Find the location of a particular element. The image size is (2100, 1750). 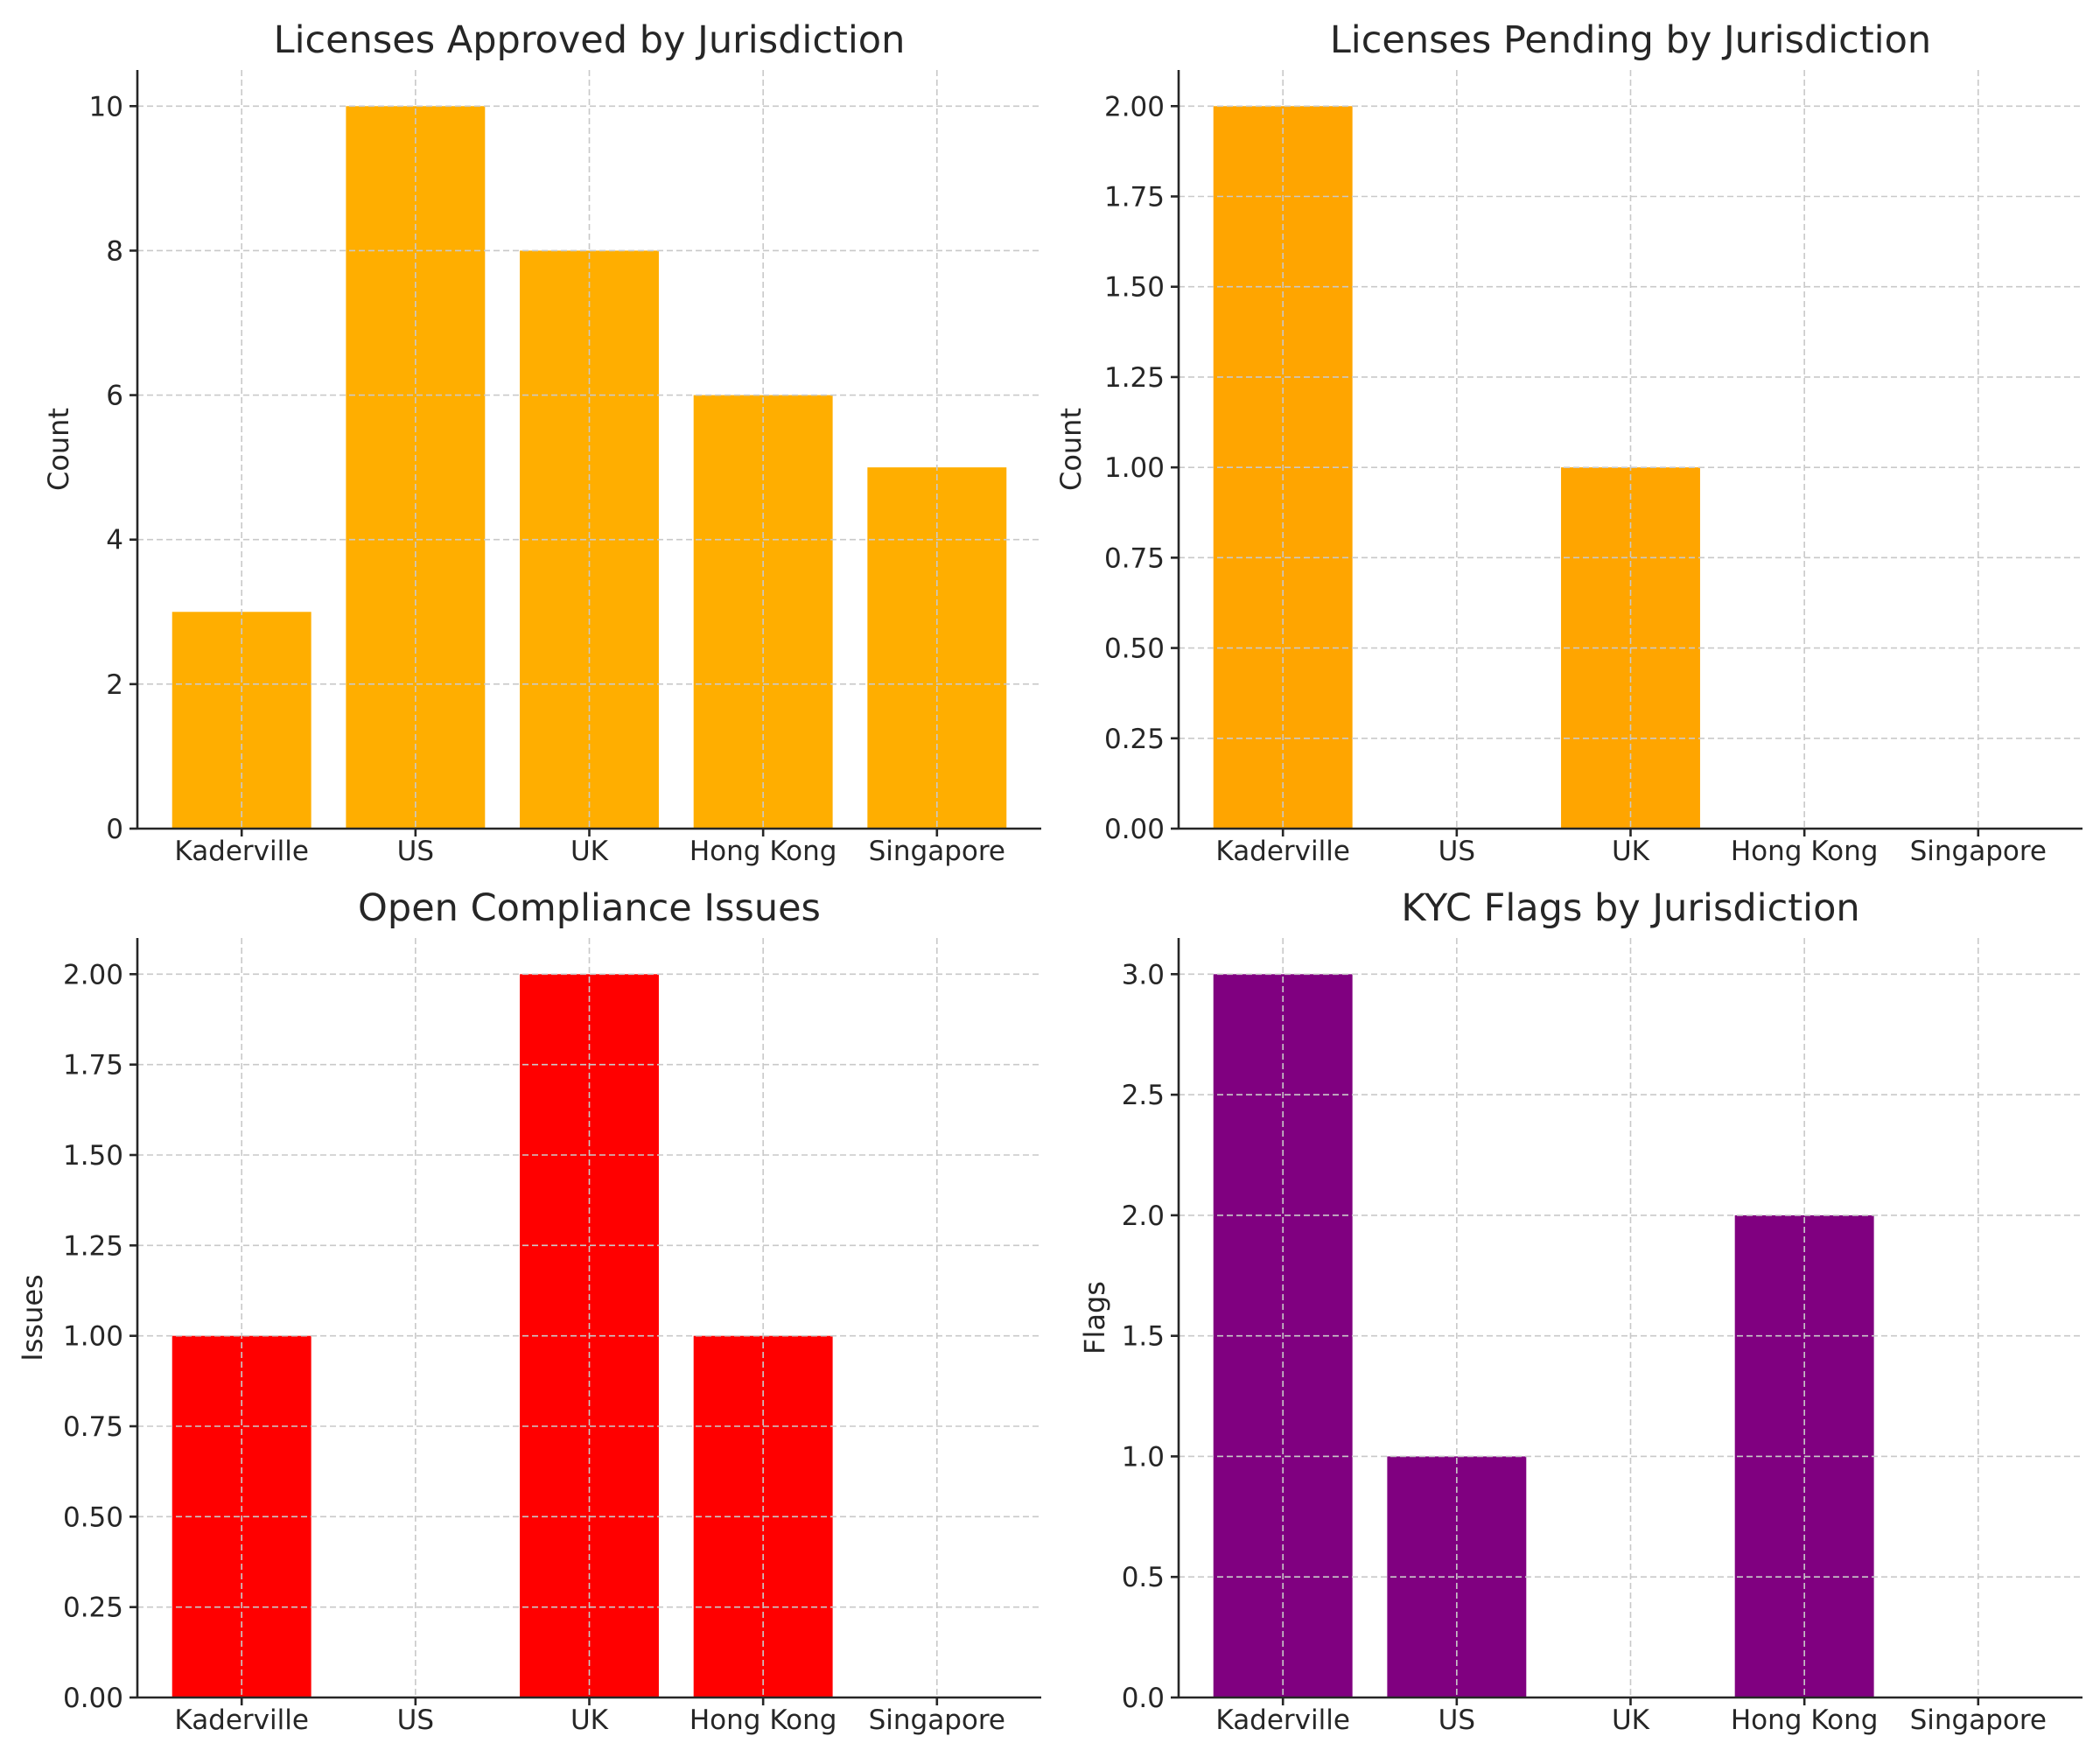

y-tick-label: 4 is located at coordinates (114, 540).